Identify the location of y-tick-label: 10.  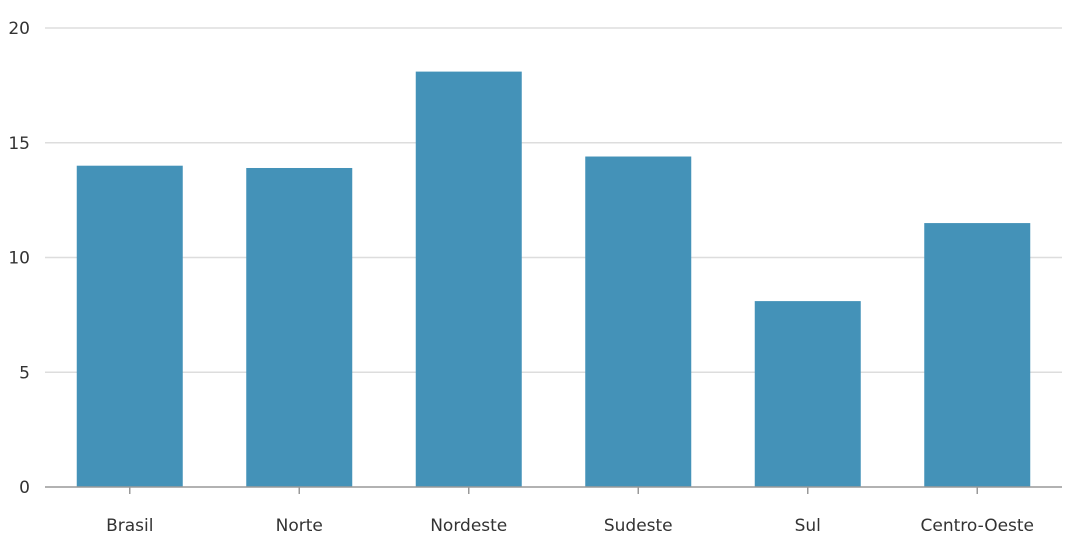
(19, 259).